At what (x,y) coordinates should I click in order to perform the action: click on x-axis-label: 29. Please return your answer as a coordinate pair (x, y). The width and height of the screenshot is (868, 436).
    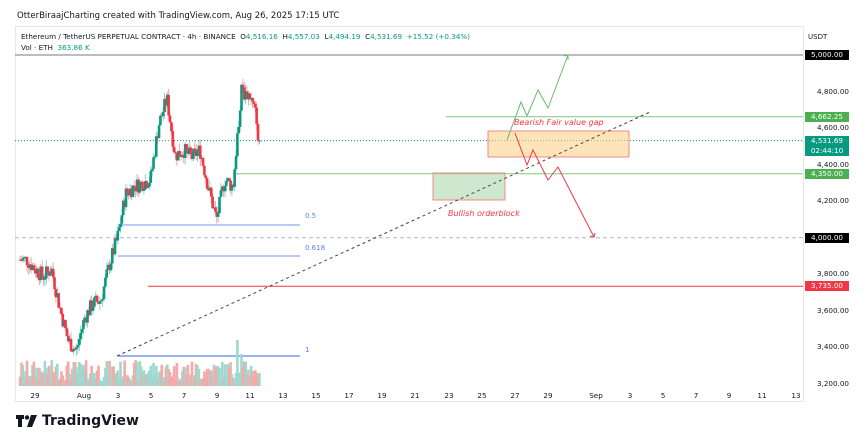
    Looking at the image, I should click on (35, 395).